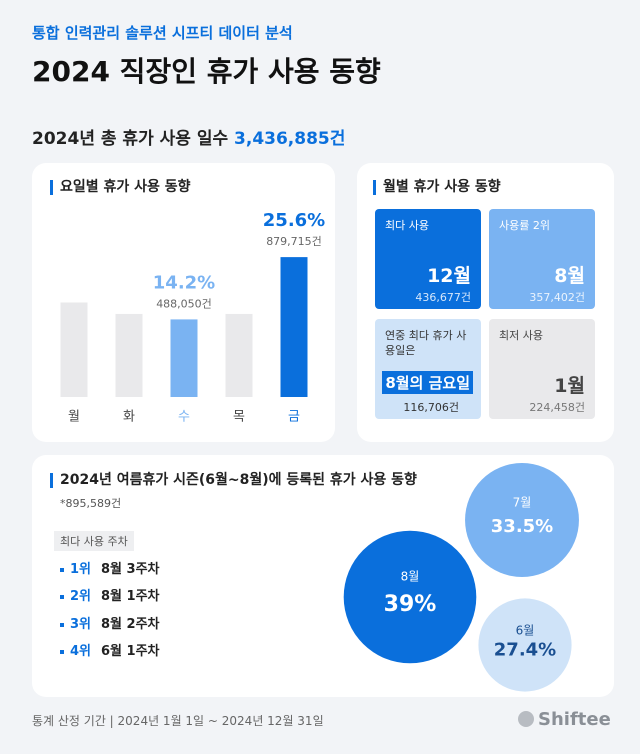 This screenshot has width=640, height=754. What do you see at coordinates (449, 276) in the screenshot?
I see `card-month: 12월` at bounding box center [449, 276].